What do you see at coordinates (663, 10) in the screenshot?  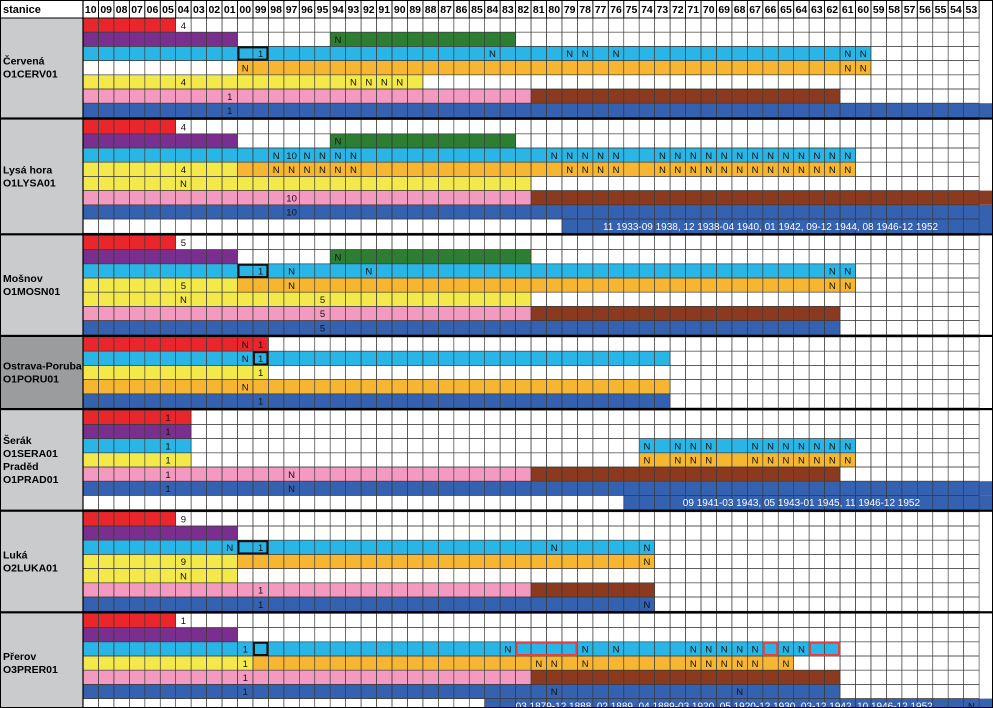 I see `year-header-73: 73` at bounding box center [663, 10].